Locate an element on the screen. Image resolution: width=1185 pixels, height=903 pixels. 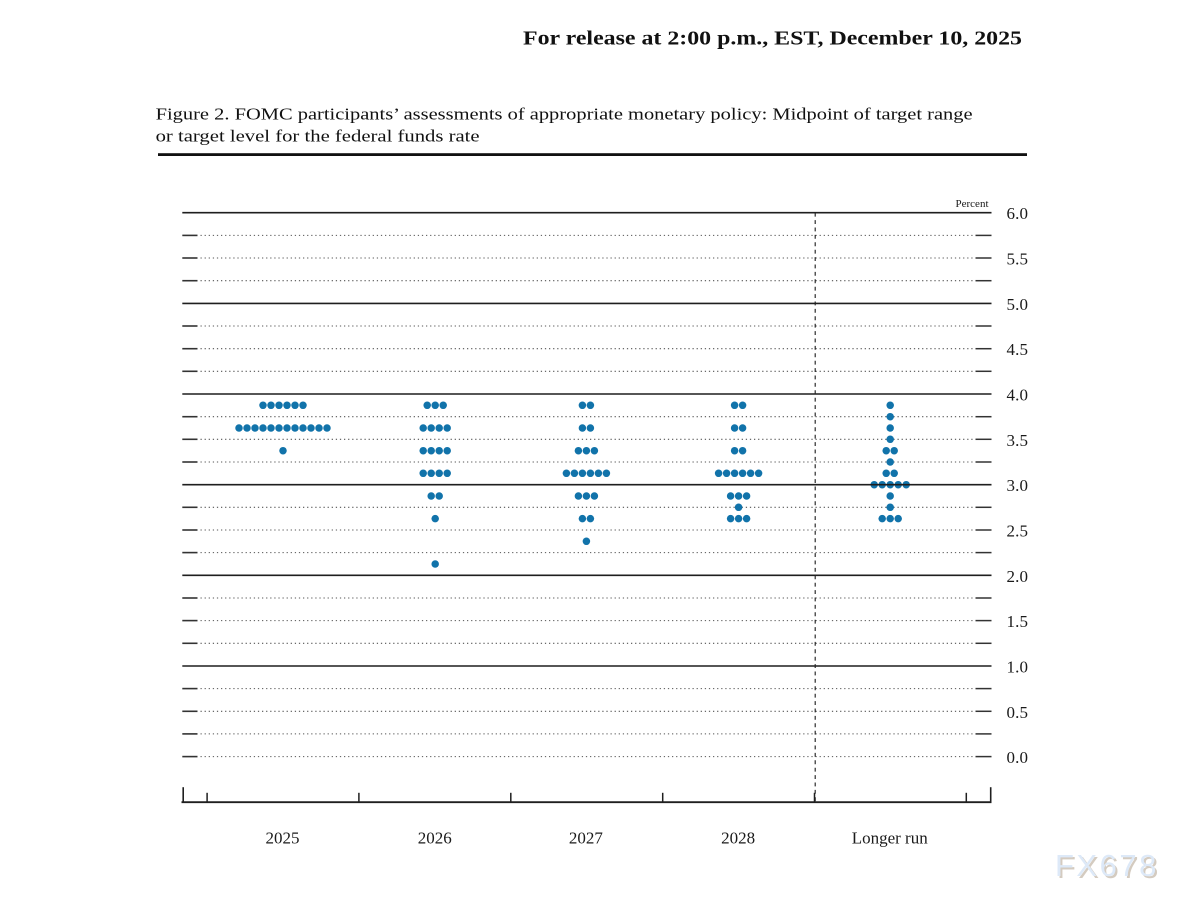
svg-text: 2.5 is located at coordinates (1018, 531).